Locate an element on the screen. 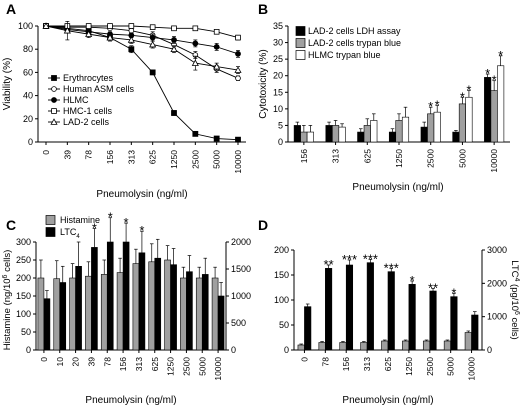 The image size is (520, 410). c-legend-label-part: Histamine is located at coordinates (80, 220).